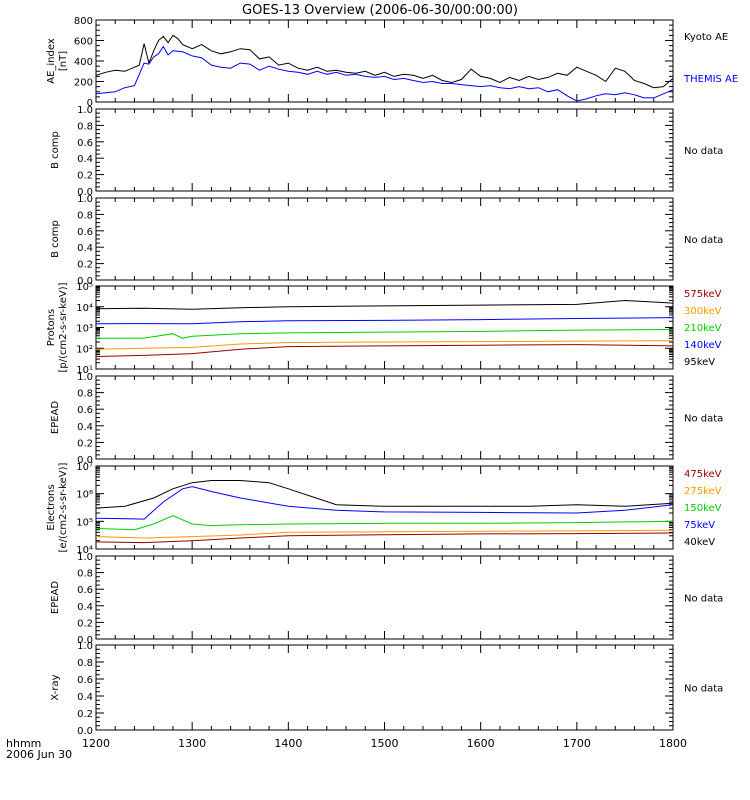  I want to click on y-tick-label: 10², so click(84, 349).